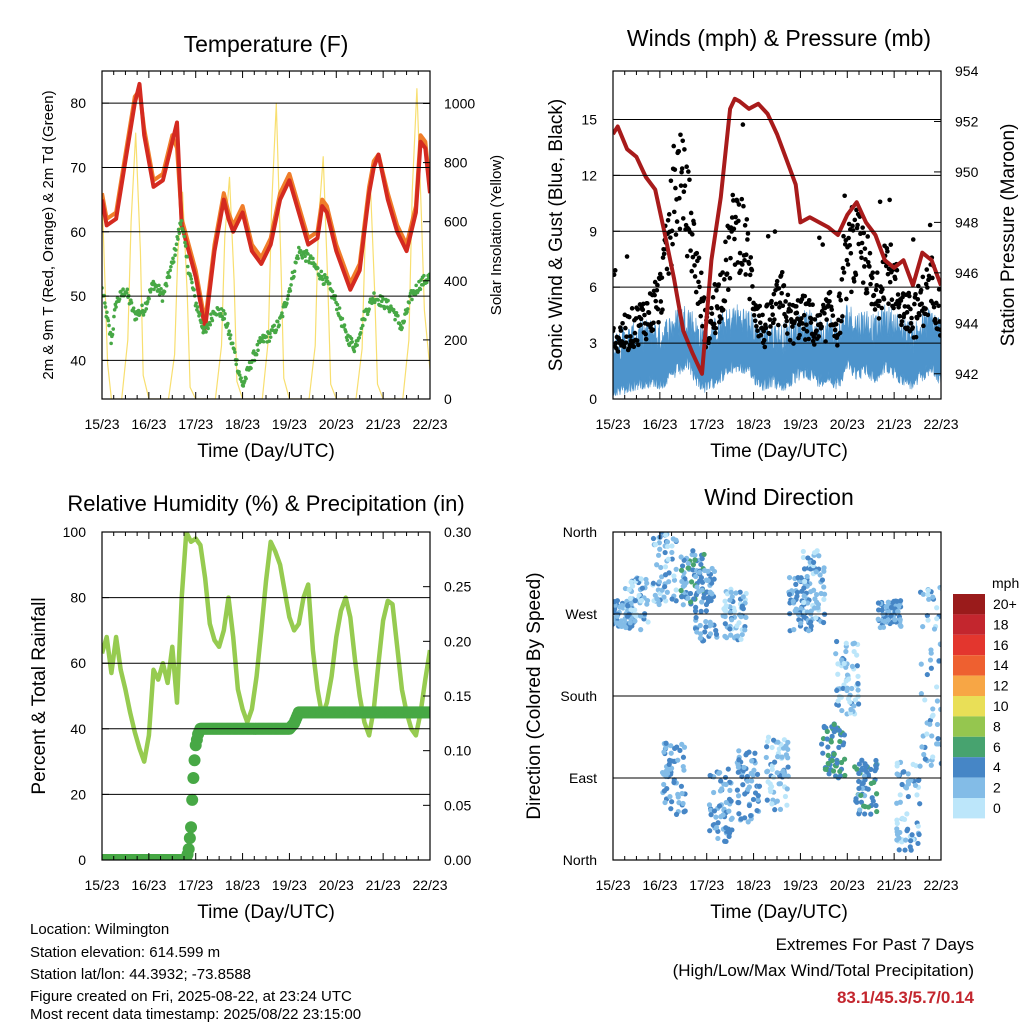 The image size is (1024, 1024). Describe the element at coordinates (779, 912) in the screenshot. I see `x-axis-label: Time (Day/UTC)` at that location.